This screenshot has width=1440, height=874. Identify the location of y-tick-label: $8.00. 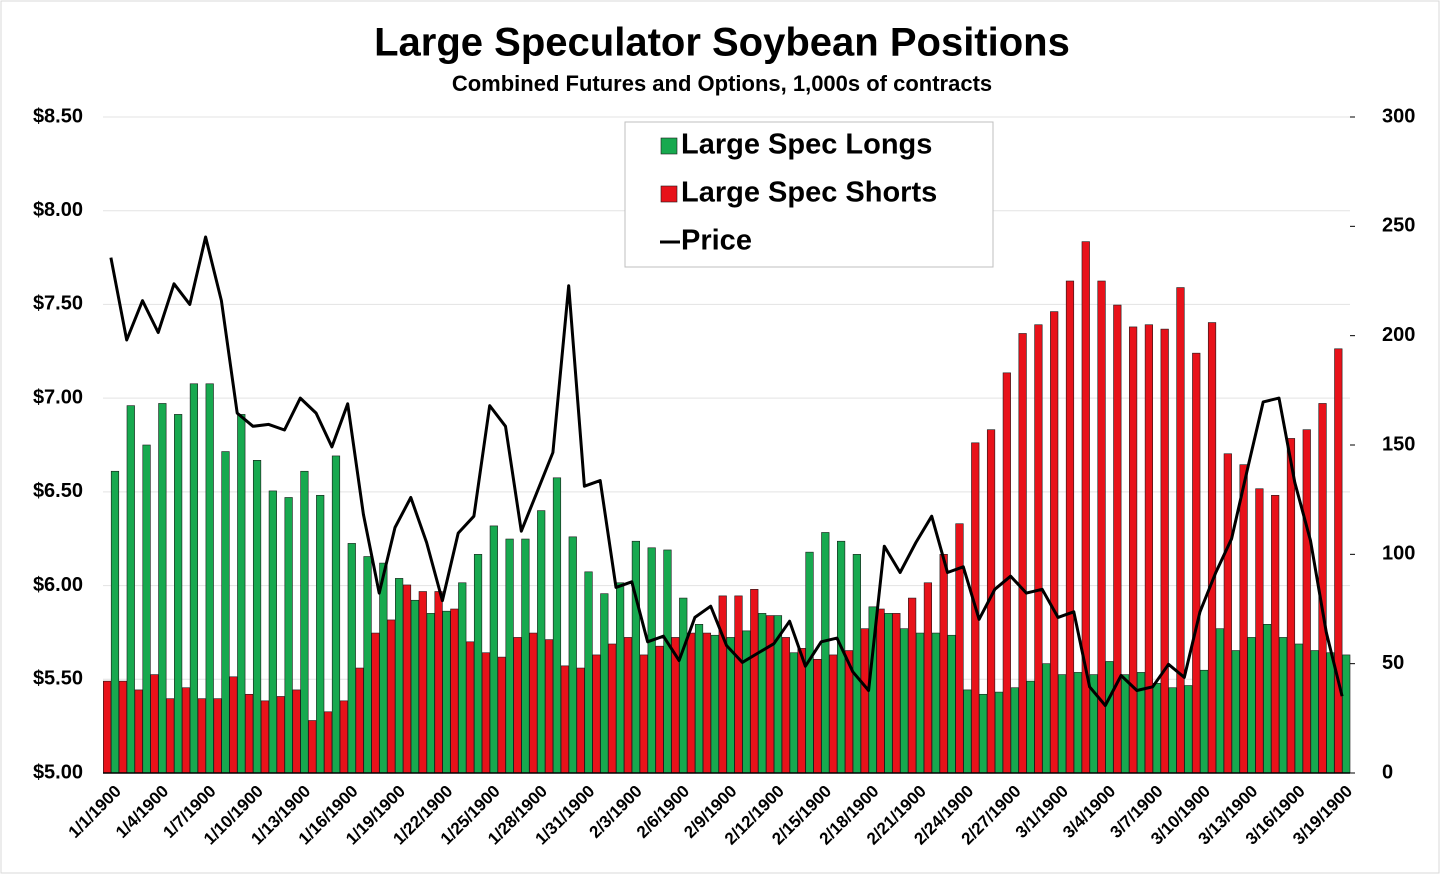
(58, 210).